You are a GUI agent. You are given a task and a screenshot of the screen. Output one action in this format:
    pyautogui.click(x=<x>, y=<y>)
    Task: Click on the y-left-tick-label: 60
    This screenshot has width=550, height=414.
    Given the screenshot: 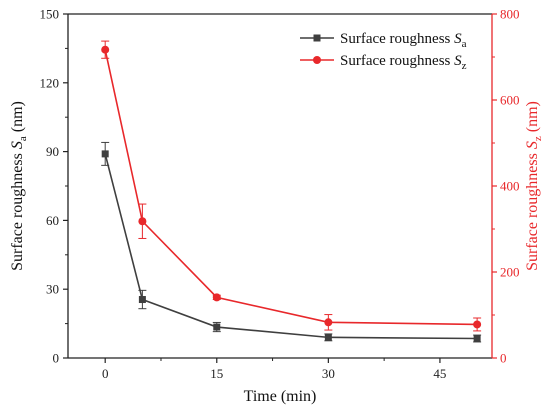 What is the action you would take?
    pyautogui.click(x=52, y=220)
    